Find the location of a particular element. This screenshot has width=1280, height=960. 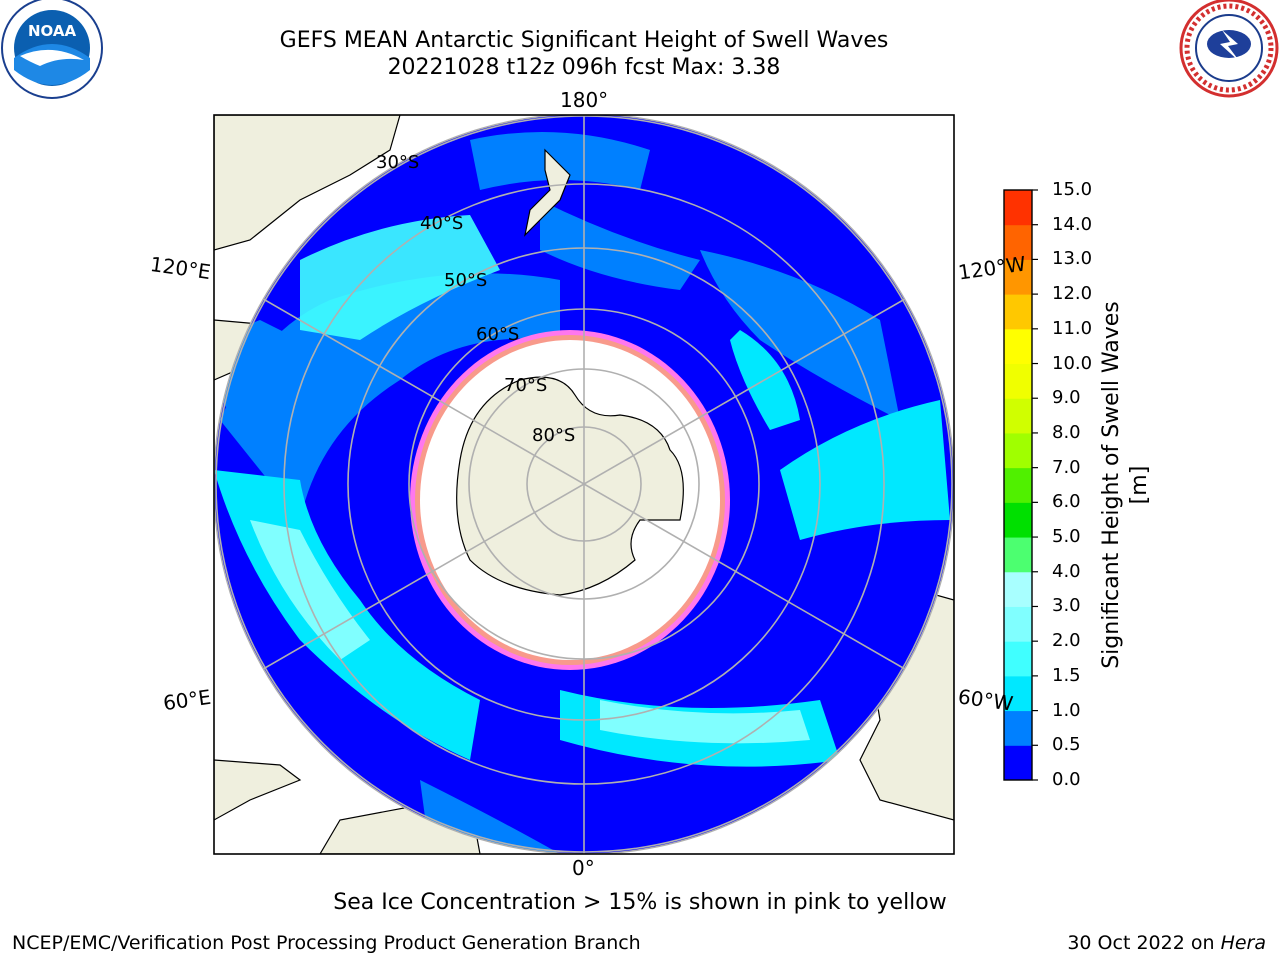

colorbar-tick-label: 9.0 is located at coordinates (1066, 398).